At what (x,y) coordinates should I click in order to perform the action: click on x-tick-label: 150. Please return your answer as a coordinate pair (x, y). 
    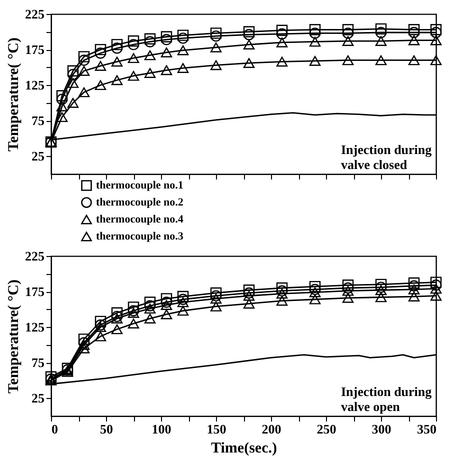
    Looking at the image, I should click on (216, 429).